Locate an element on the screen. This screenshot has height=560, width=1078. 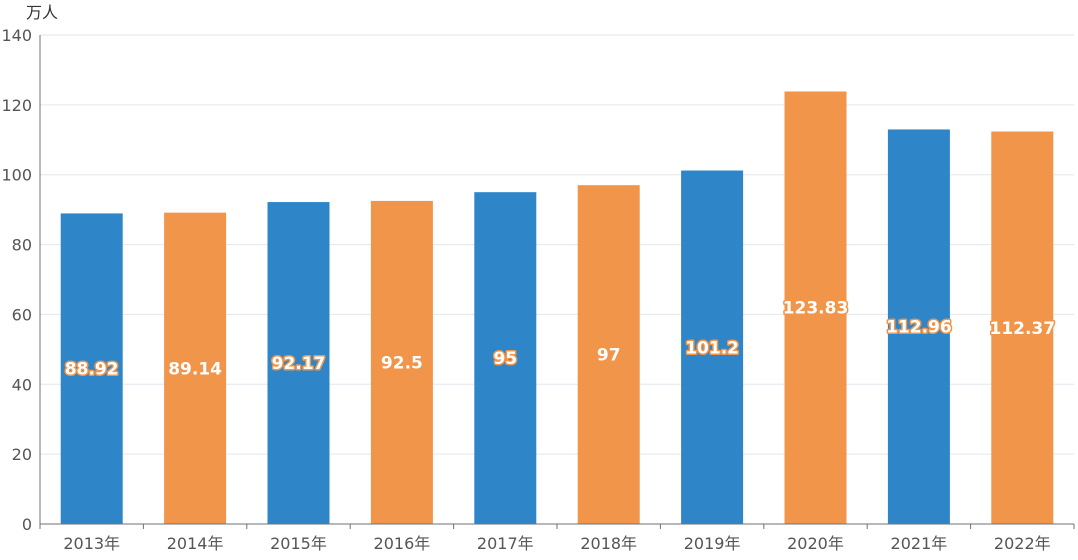
data-label: 112.37 is located at coordinates (1022, 329).